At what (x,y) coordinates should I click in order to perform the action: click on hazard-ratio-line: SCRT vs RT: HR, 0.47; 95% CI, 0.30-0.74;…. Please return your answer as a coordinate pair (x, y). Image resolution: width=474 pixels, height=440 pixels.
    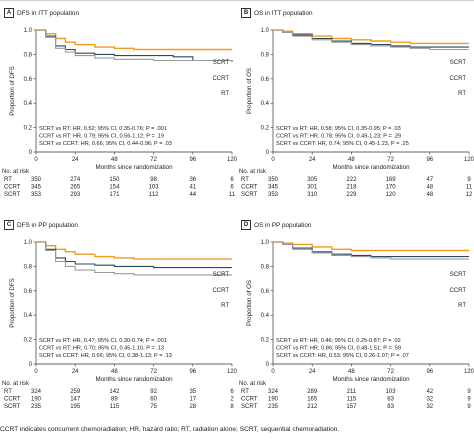
    Looking at the image, I should click on (103, 341).